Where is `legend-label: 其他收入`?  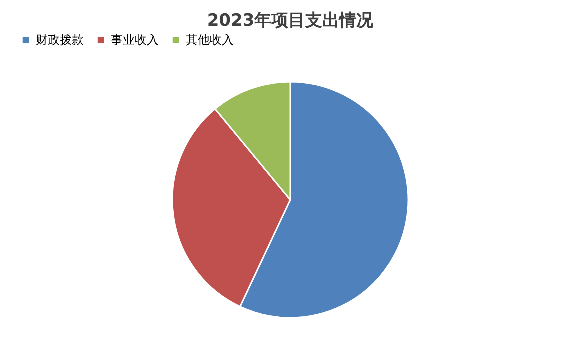
legend-label: 其他收入 is located at coordinates (210, 40).